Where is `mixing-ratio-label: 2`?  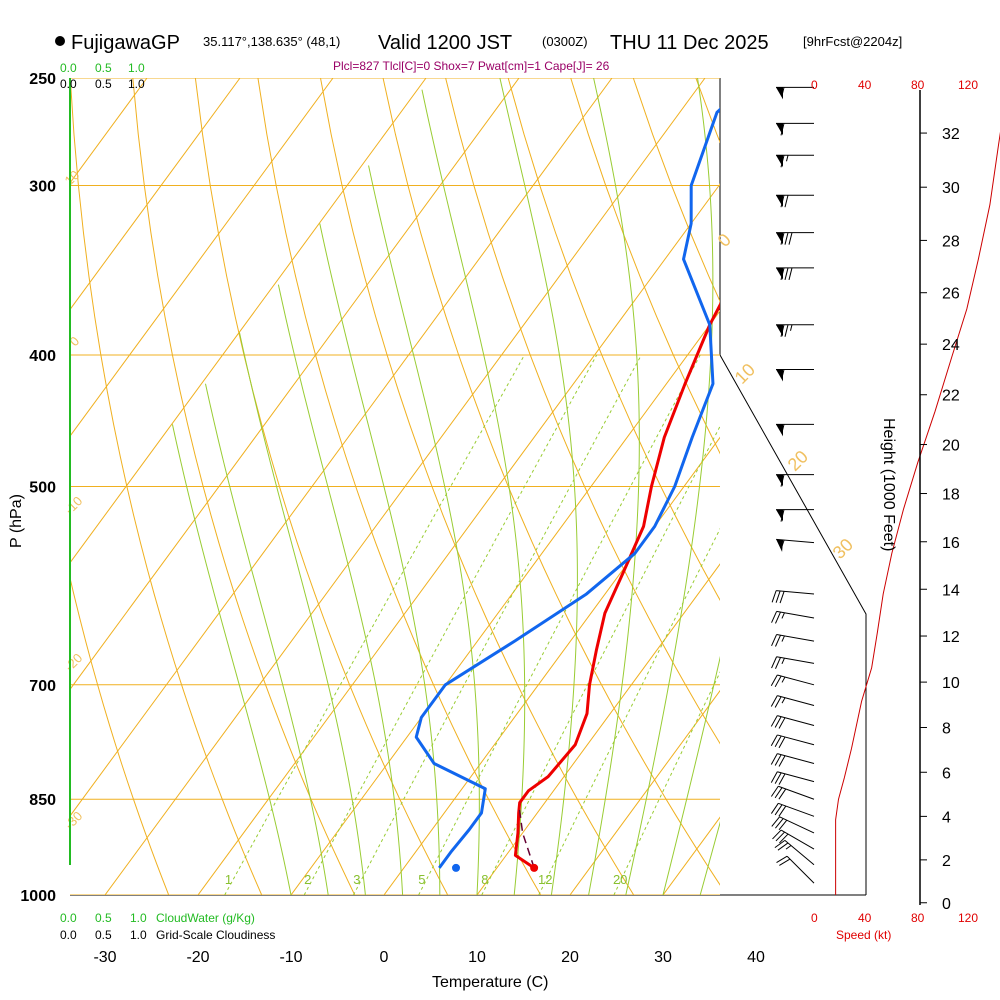 mixing-ratio-label: 2 is located at coordinates (307, 879).